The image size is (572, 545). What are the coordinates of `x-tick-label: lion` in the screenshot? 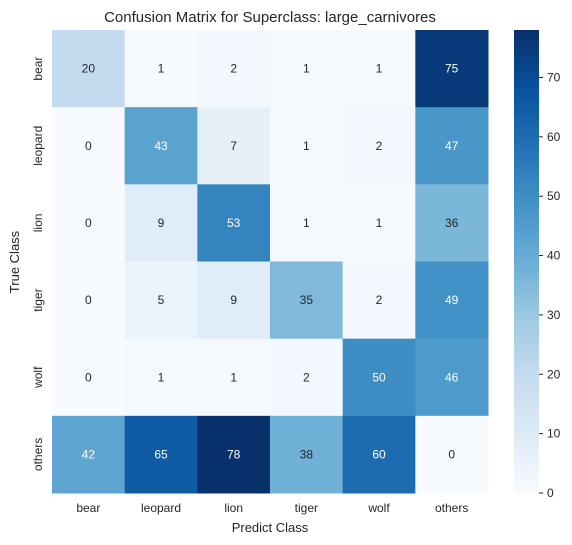 It's located at (233, 508).